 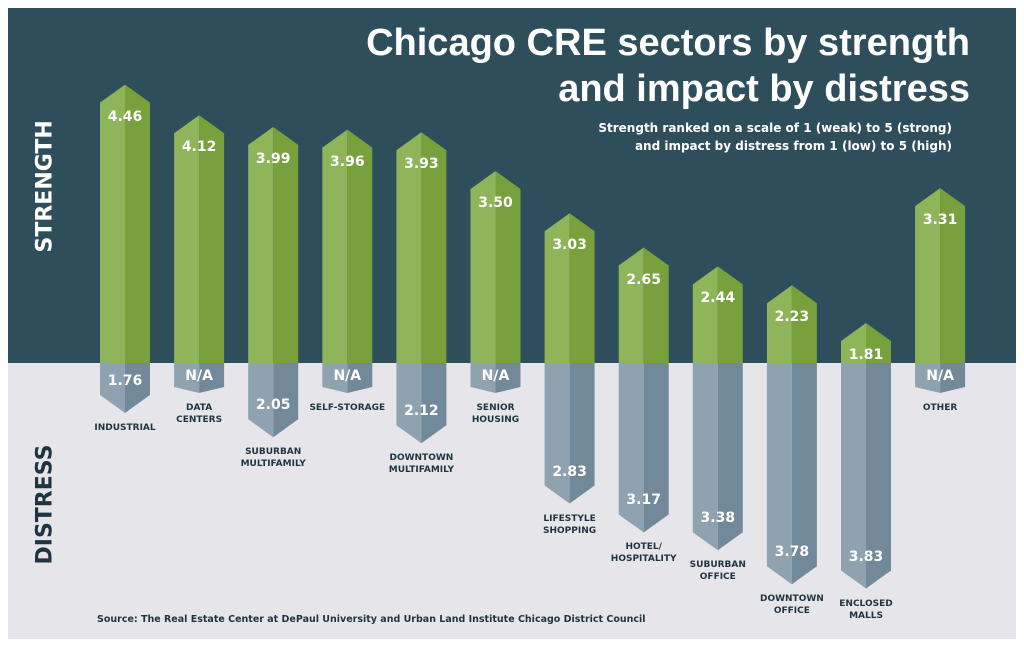 I want to click on strength-value-label: 2.44, so click(x=718, y=298).